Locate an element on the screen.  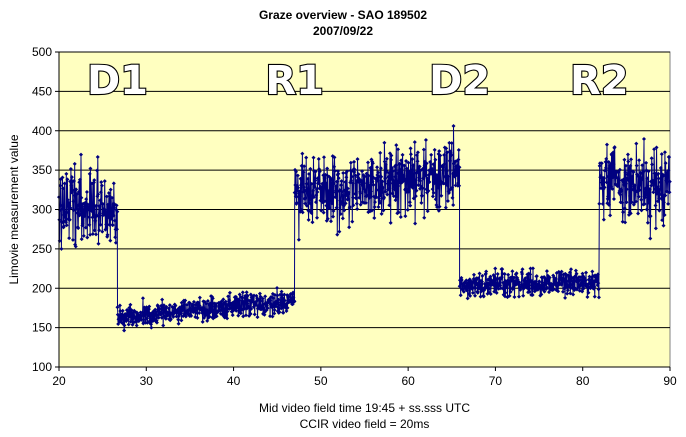
x-tick-label: 40 is located at coordinates (234, 381).